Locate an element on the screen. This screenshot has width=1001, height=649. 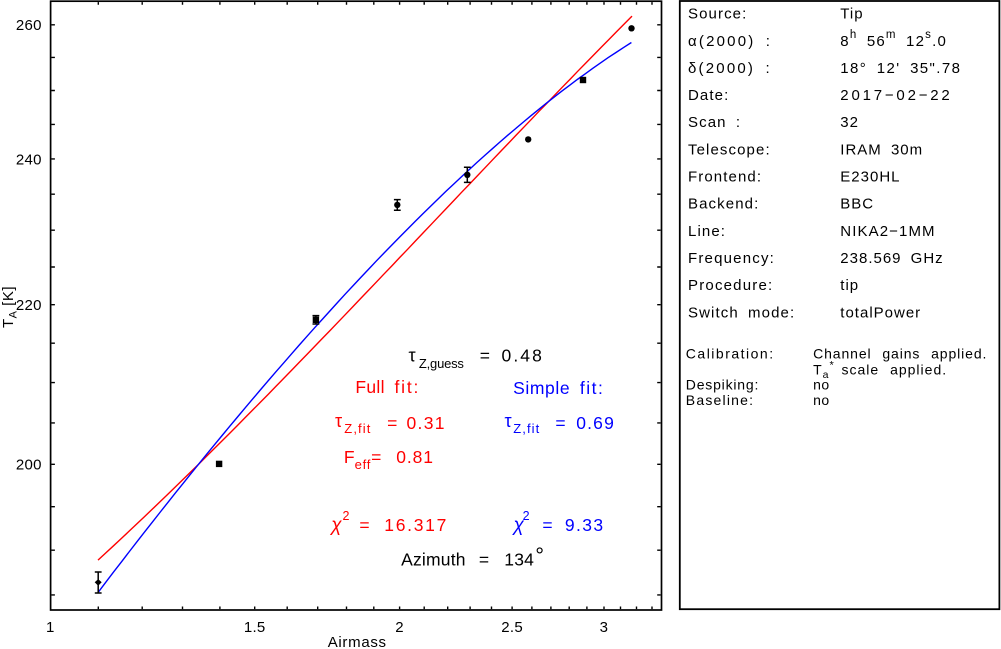
svg-text: totalPower is located at coordinates (880, 312).